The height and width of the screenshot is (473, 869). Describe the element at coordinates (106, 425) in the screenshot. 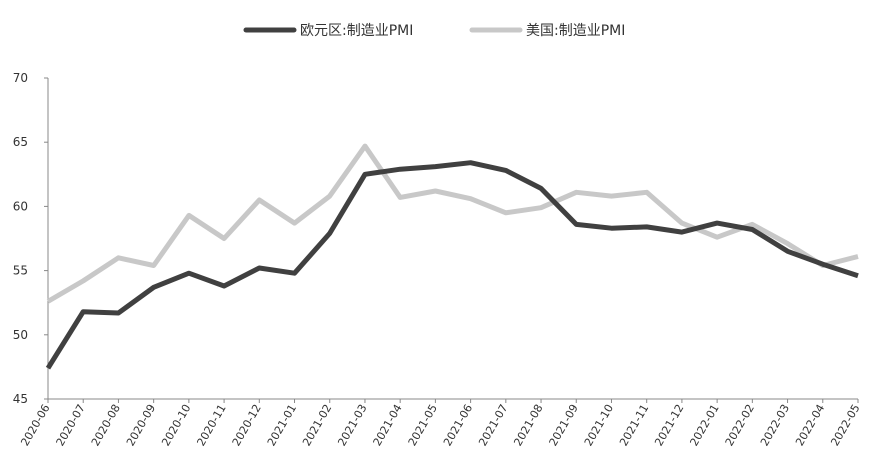

I see `x-tick-label: 2020-08` at that location.